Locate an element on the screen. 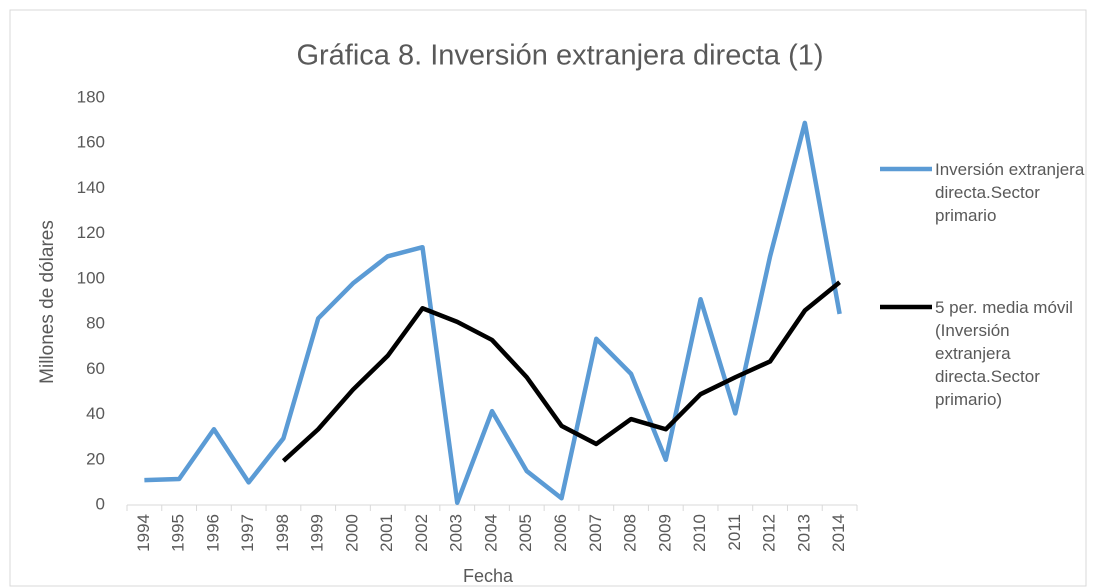  x-tick-label: 1998 is located at coordinates (282, 533).